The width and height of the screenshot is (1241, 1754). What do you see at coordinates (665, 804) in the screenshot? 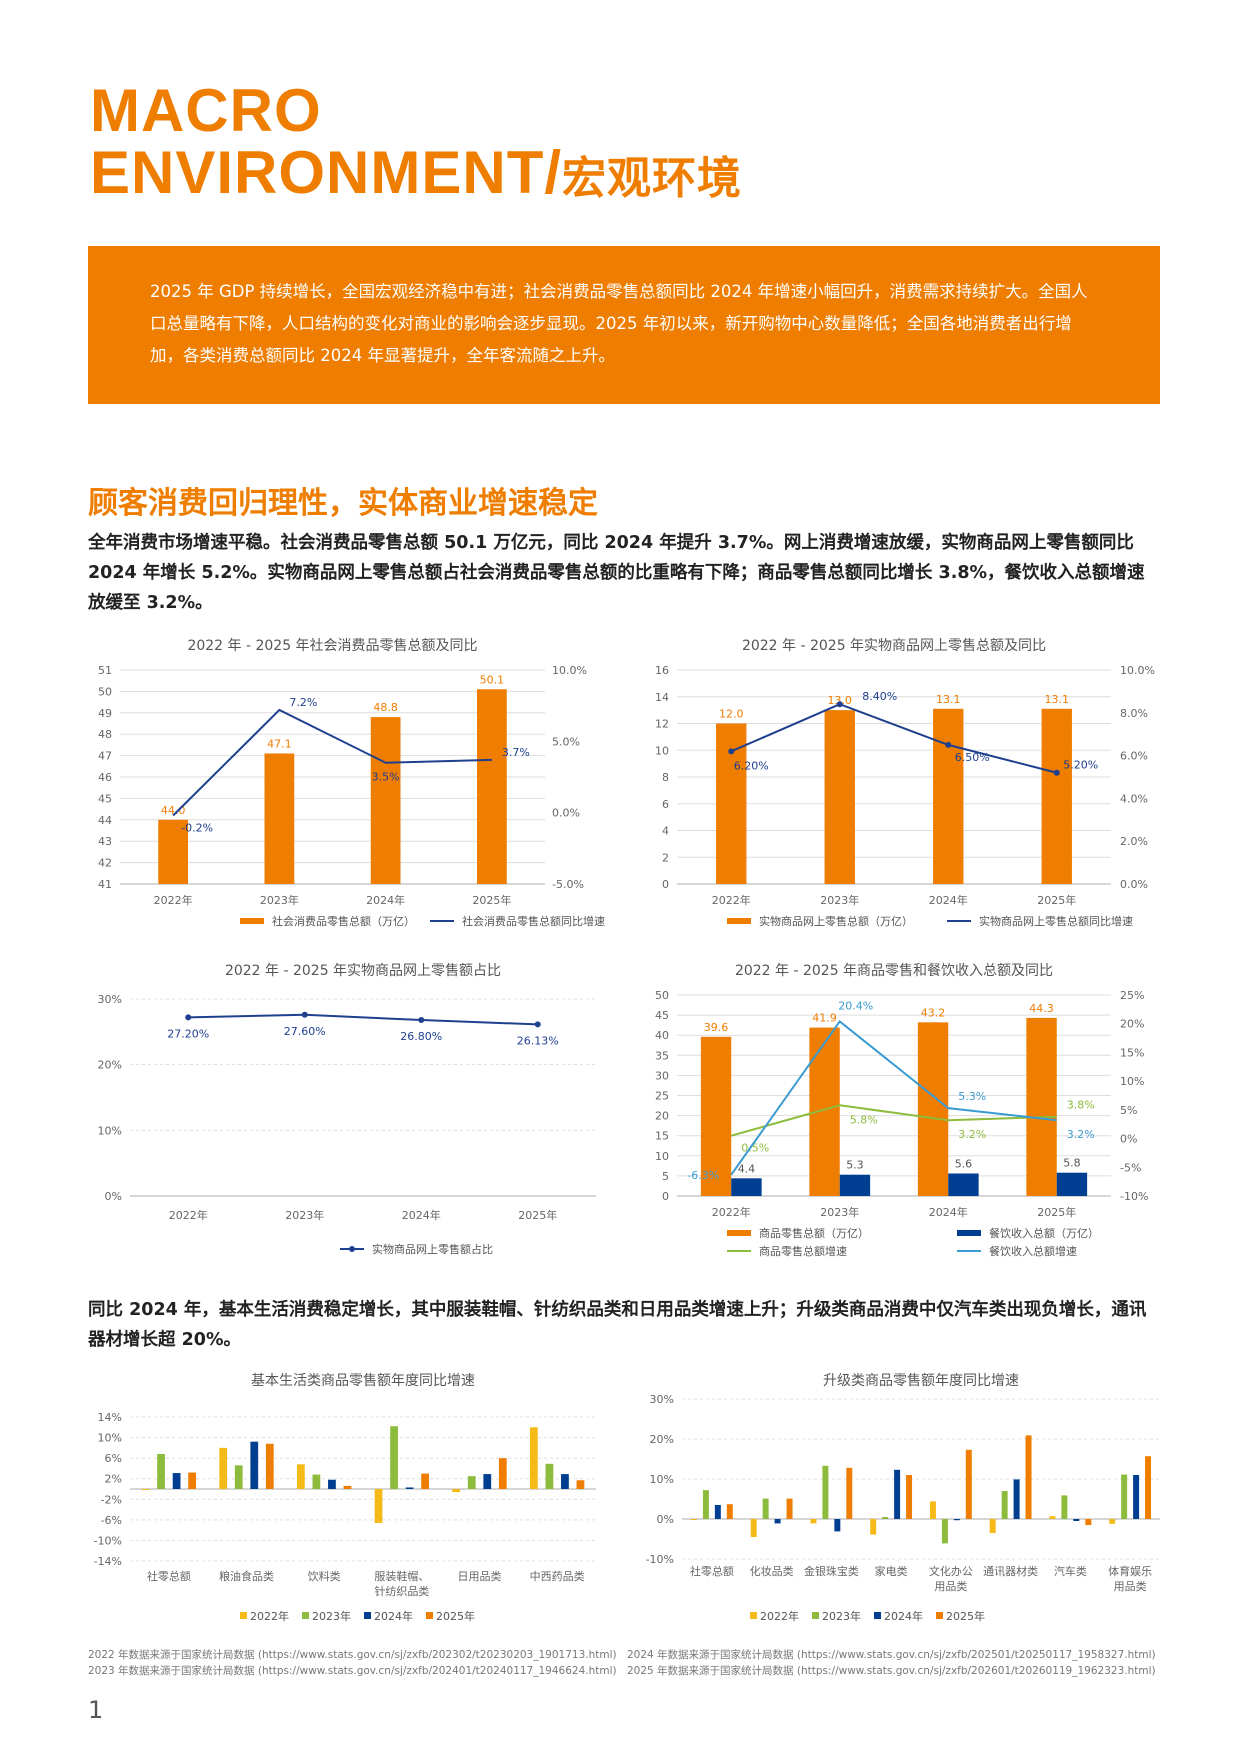
I see `y-tick-label: 6` at bounding box center [665, 804].